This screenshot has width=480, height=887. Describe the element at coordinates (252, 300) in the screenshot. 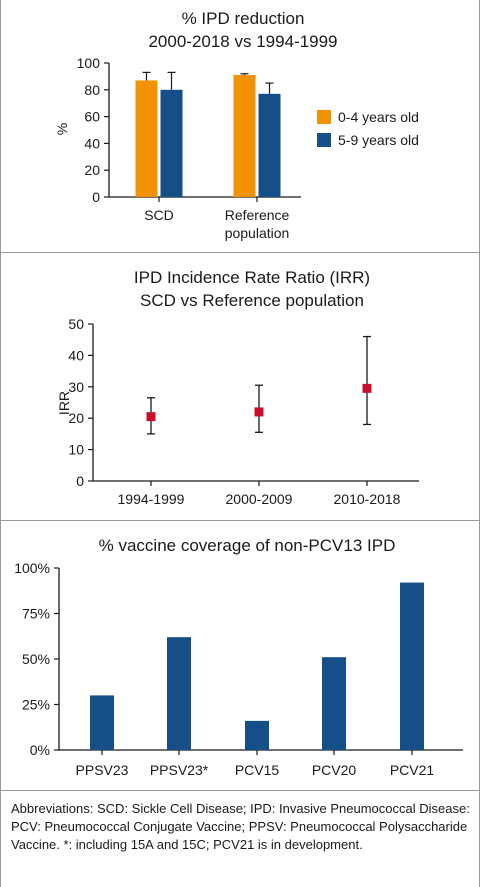

I see `chart-subtitle: SCD vs Reference population` at that location.